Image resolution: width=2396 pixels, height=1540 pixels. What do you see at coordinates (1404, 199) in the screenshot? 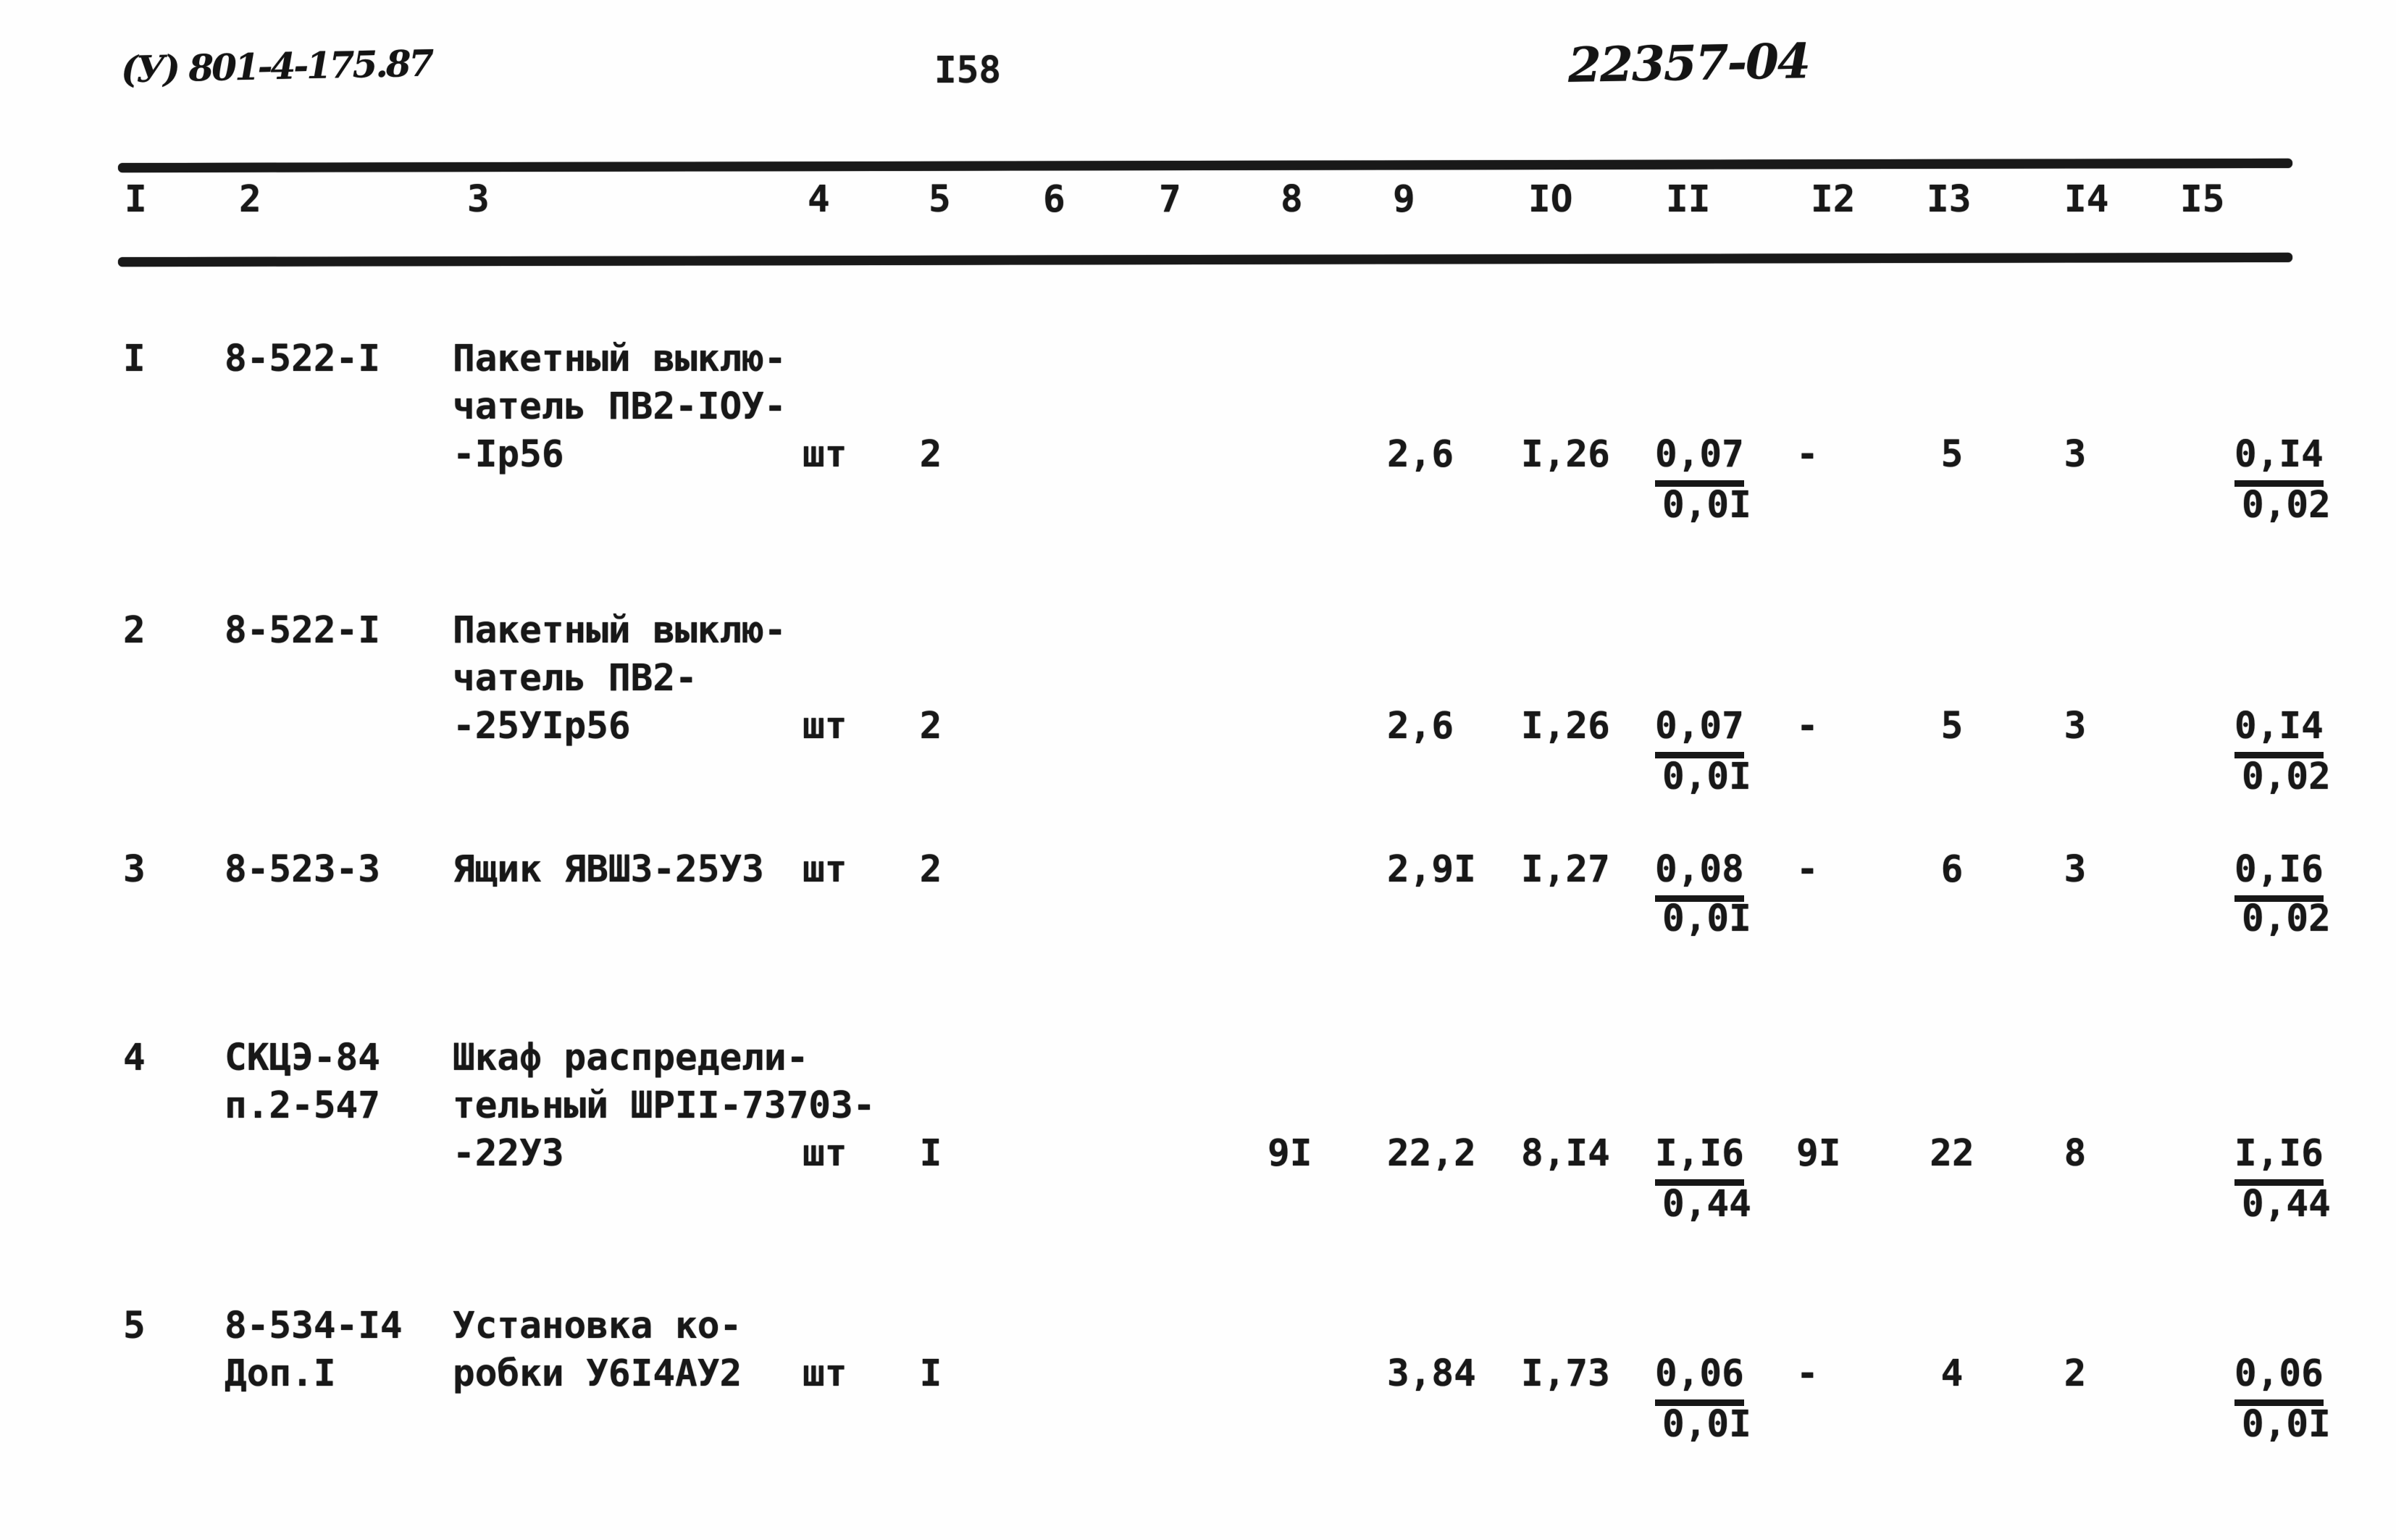
I see `column-header-9: 9` at bounding box center [1404, 199].